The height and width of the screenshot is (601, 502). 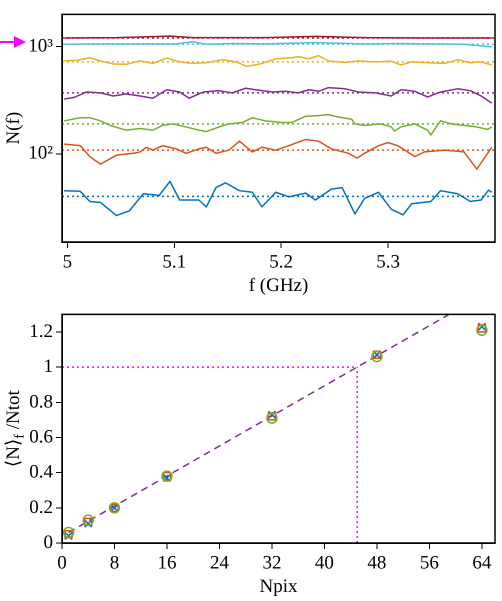 What do you see at coordinates (166, 563) in the screenshot?
I see `x-tick-label: 16` at bounding box center [166, 563].